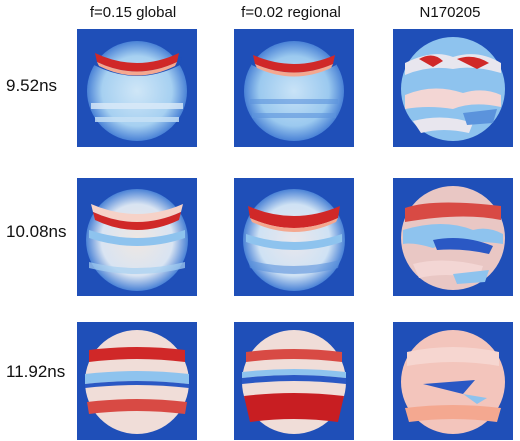  I want to click on image-panel-regional-row3, so click(294, 381).